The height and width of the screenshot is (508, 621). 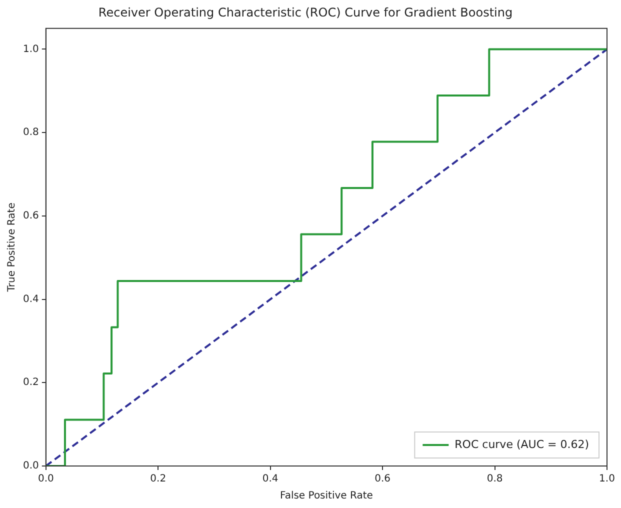 I want to click on chart-title: Receiver Operating Characteristic (ROC) Curve for Gradient Boosting, so click(x=305, y=12).